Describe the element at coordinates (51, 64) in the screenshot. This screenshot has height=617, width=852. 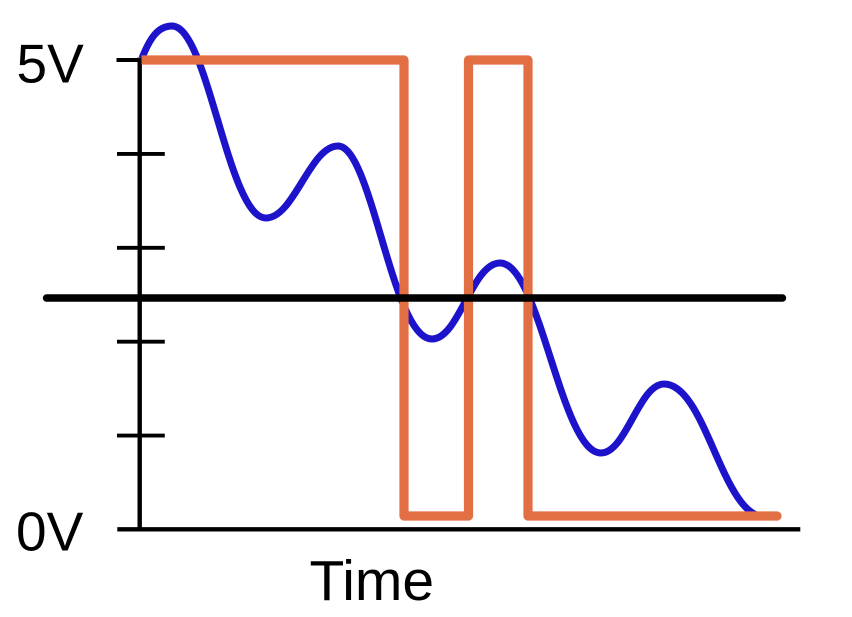
I see `svg-text: 5V` at that location.